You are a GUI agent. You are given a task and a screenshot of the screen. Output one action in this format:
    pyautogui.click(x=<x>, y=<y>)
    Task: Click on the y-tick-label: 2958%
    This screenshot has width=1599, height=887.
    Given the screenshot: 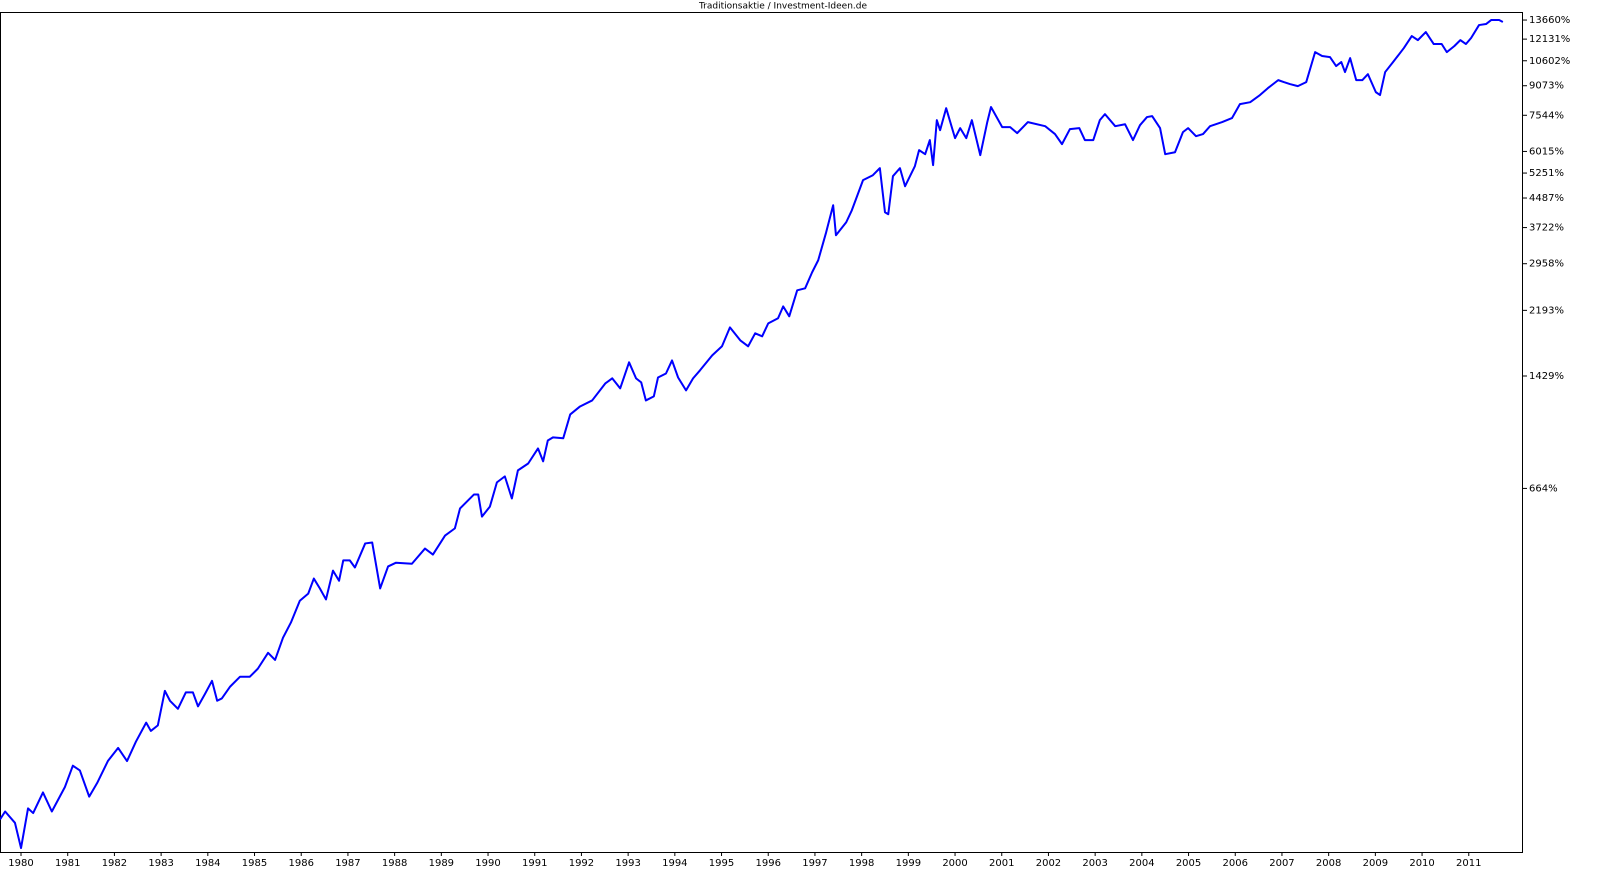 What is the action you would take?
    pyautogui.click(x=1546, y=264)
    